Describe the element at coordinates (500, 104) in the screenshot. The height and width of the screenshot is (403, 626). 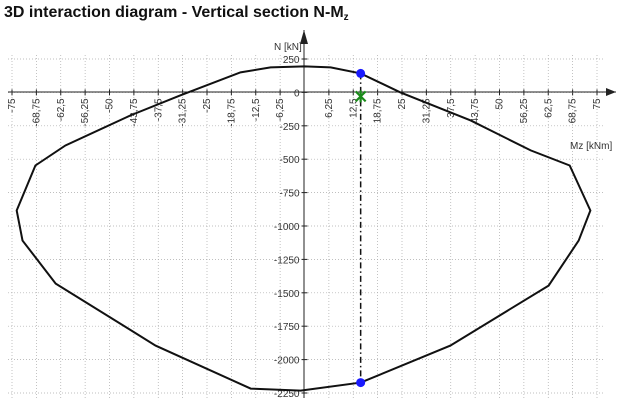
I see `x-tick-label: 50` at that location.